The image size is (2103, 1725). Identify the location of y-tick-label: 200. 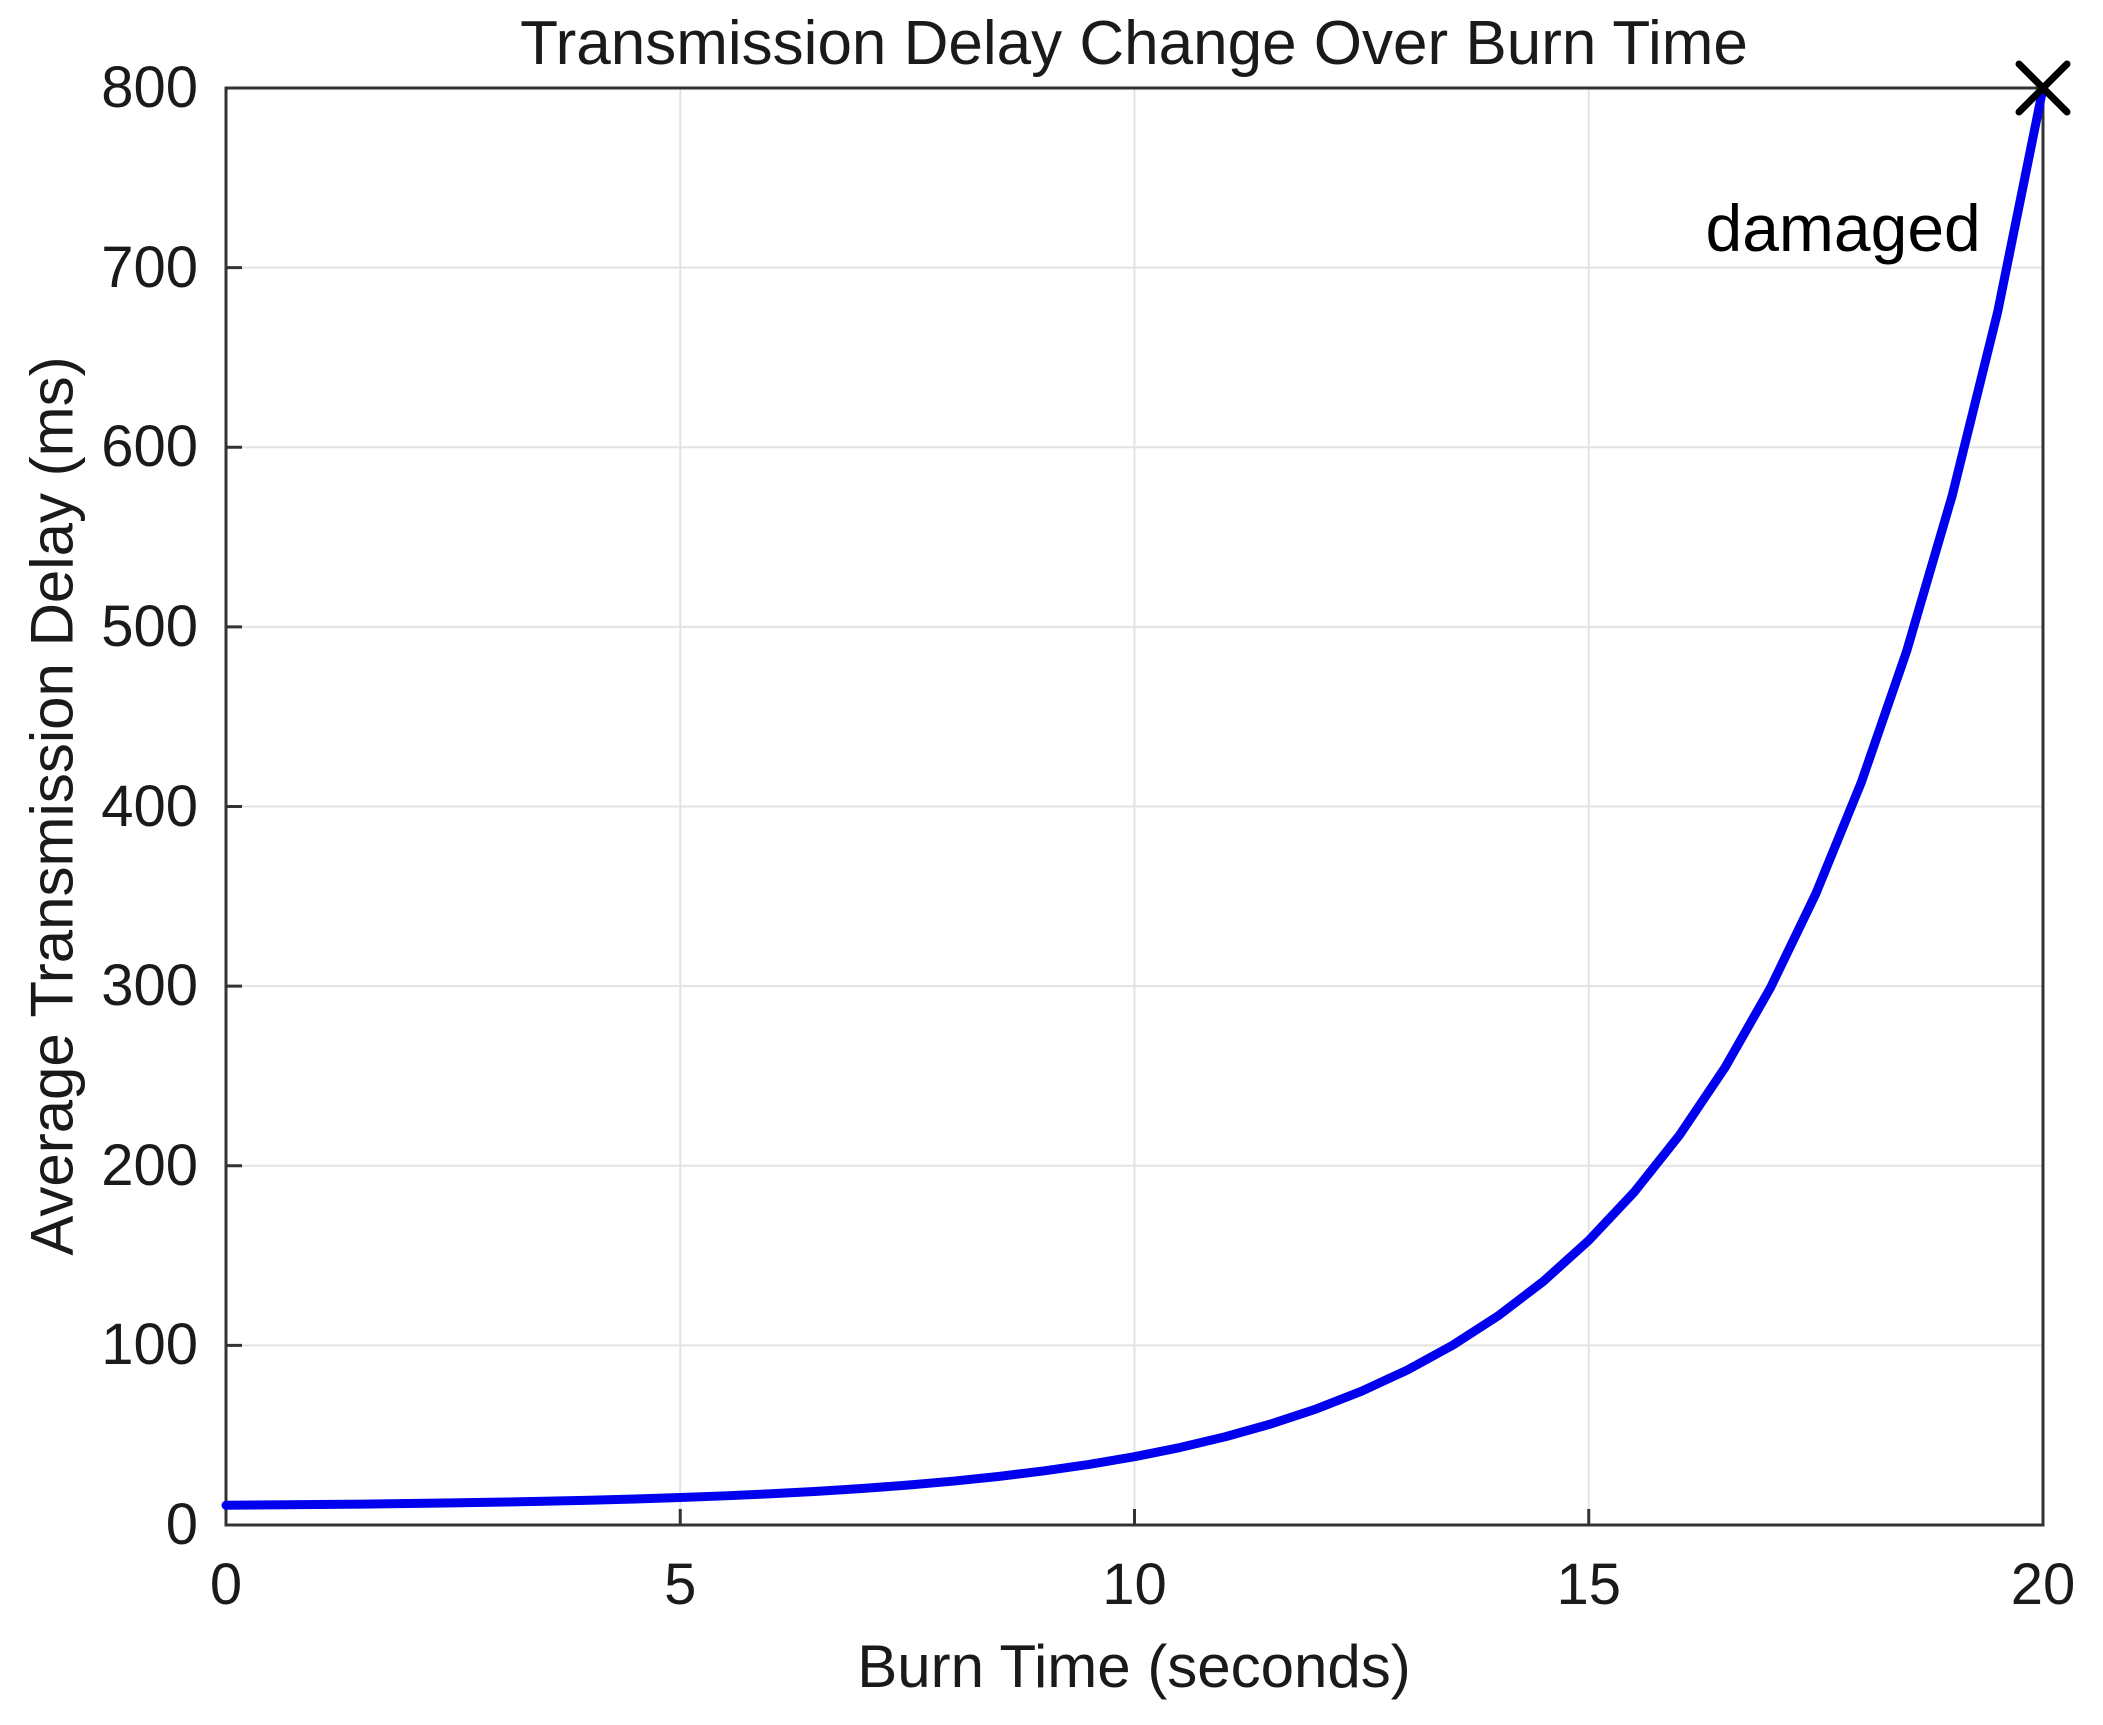
(149, 1165).